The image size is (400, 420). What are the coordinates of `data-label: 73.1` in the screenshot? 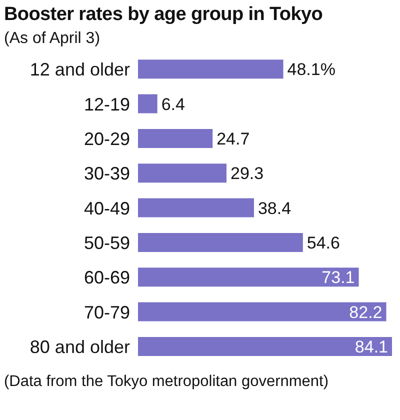 It's located at (338, 278).